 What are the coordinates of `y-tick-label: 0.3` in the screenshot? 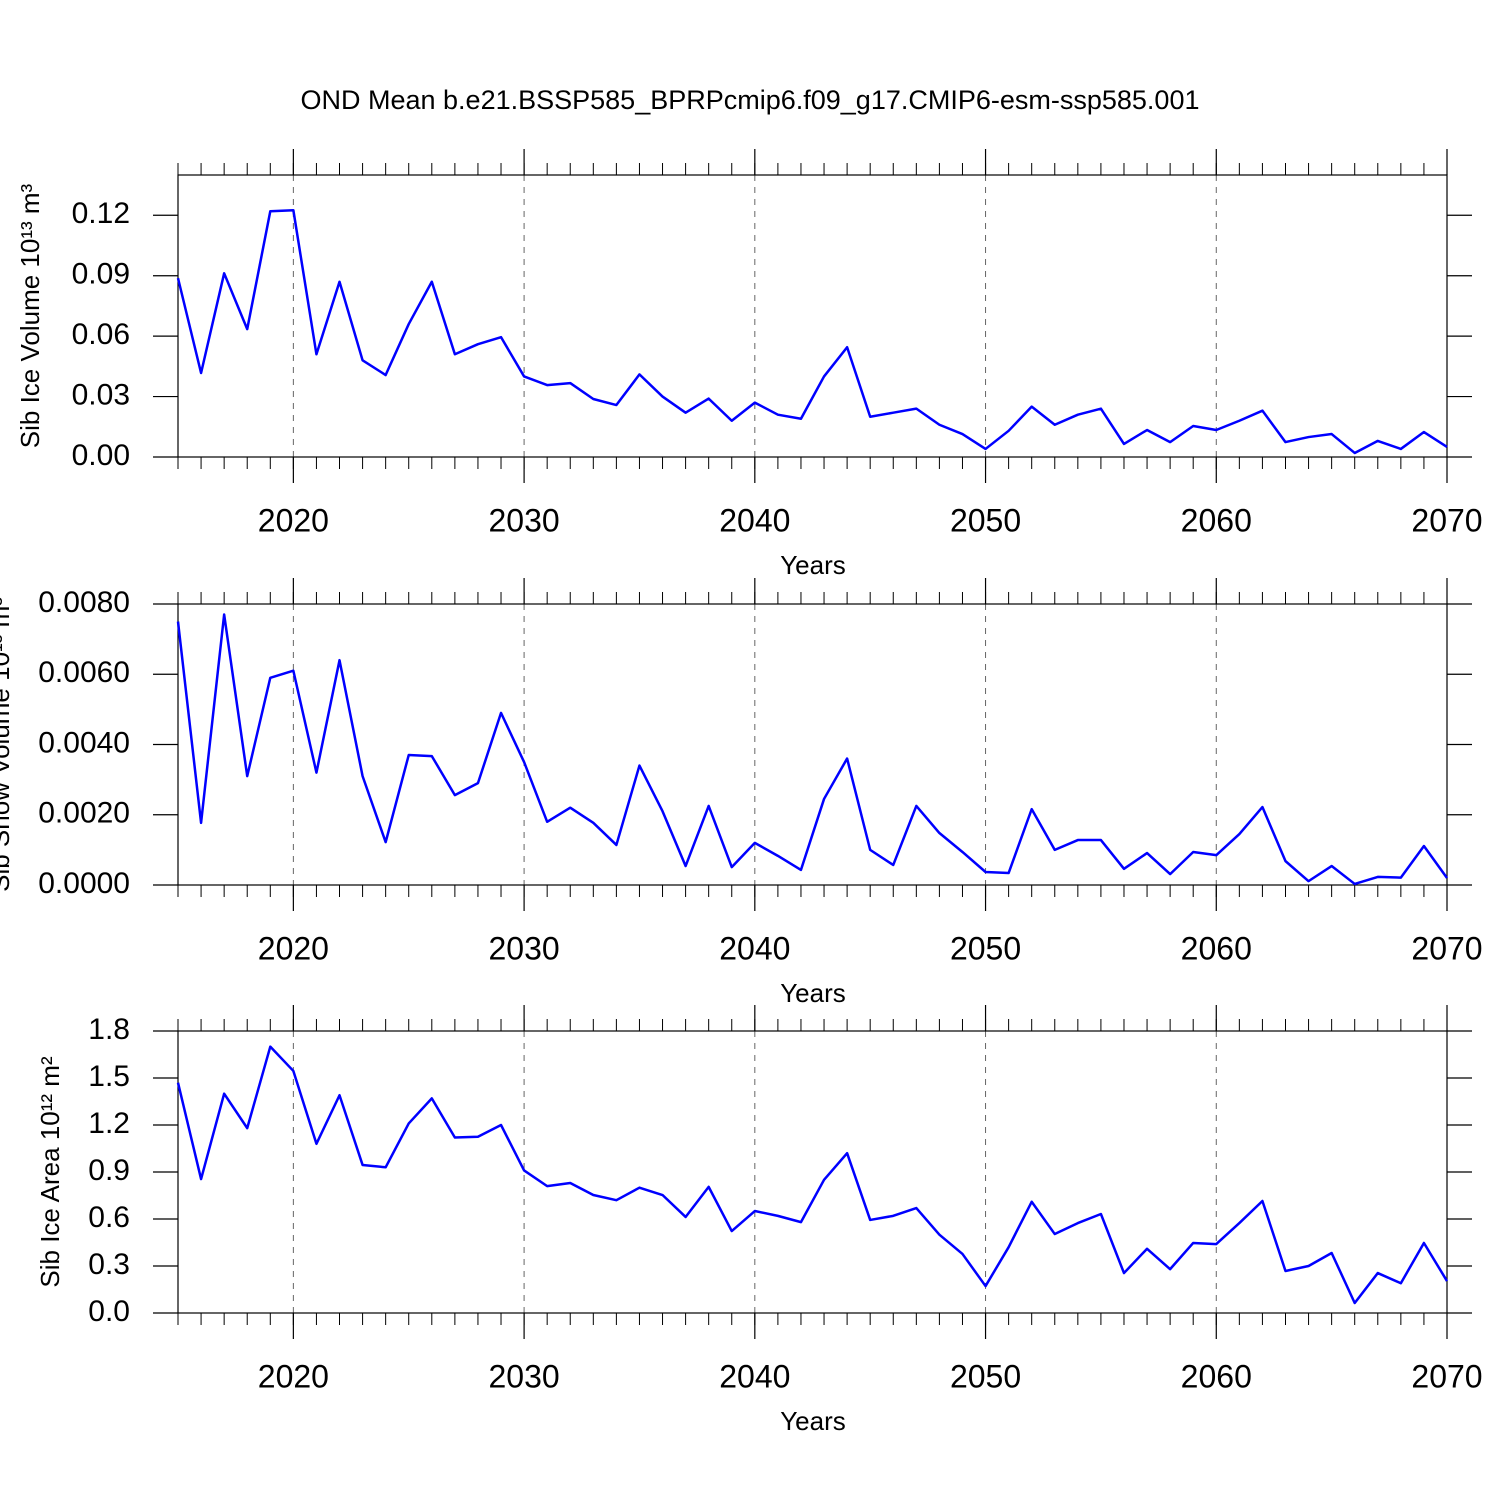 It's located at (109, 1264).